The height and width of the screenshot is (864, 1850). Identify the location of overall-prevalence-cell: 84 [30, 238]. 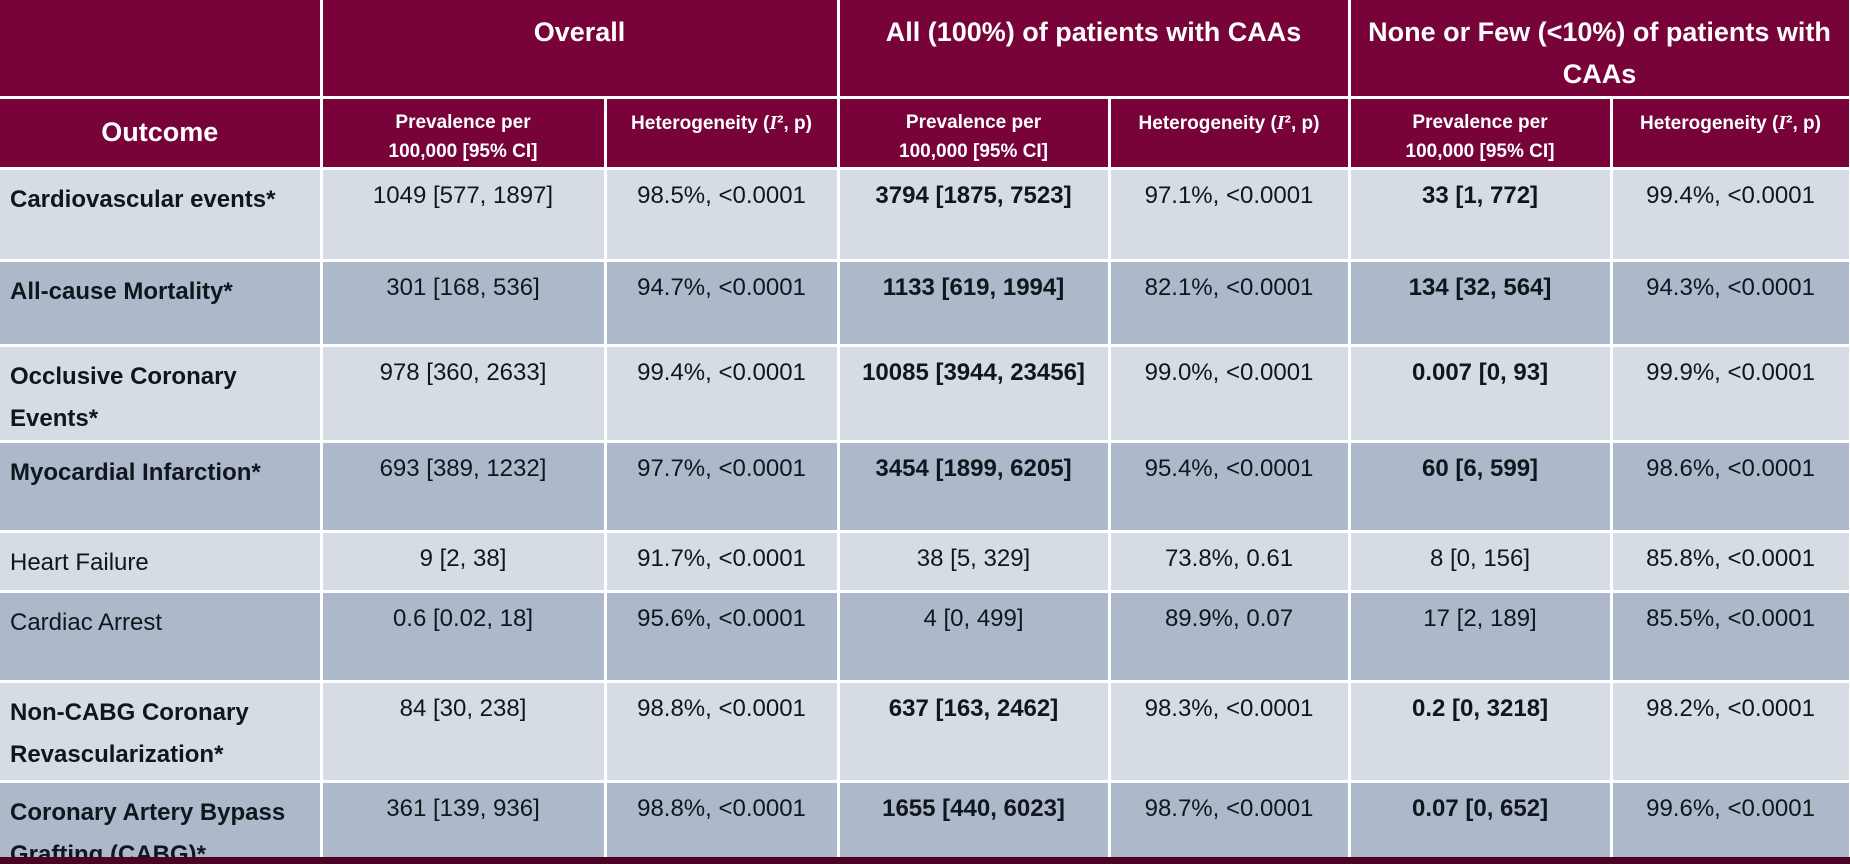
(463, 731).